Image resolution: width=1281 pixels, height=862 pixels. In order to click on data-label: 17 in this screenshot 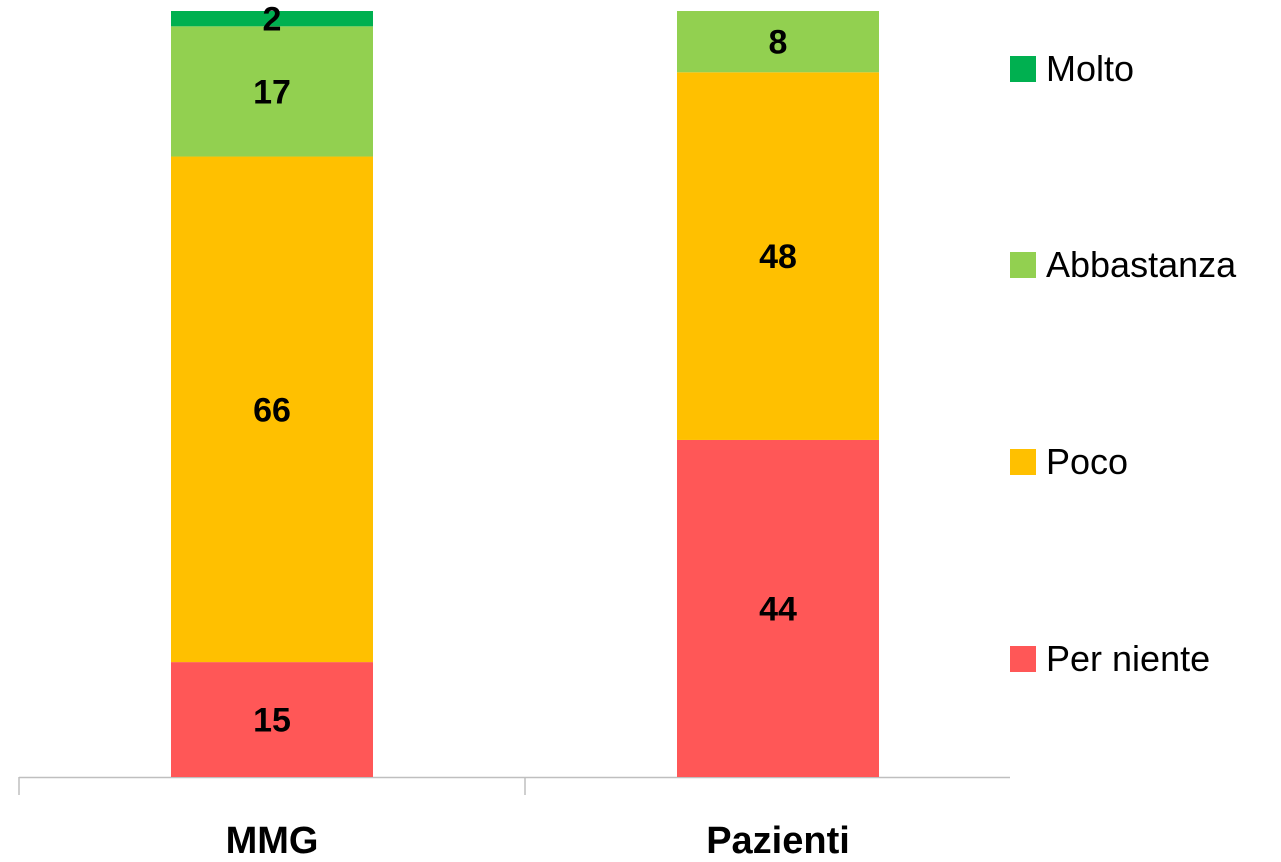, I will do `click(272, 92)`.